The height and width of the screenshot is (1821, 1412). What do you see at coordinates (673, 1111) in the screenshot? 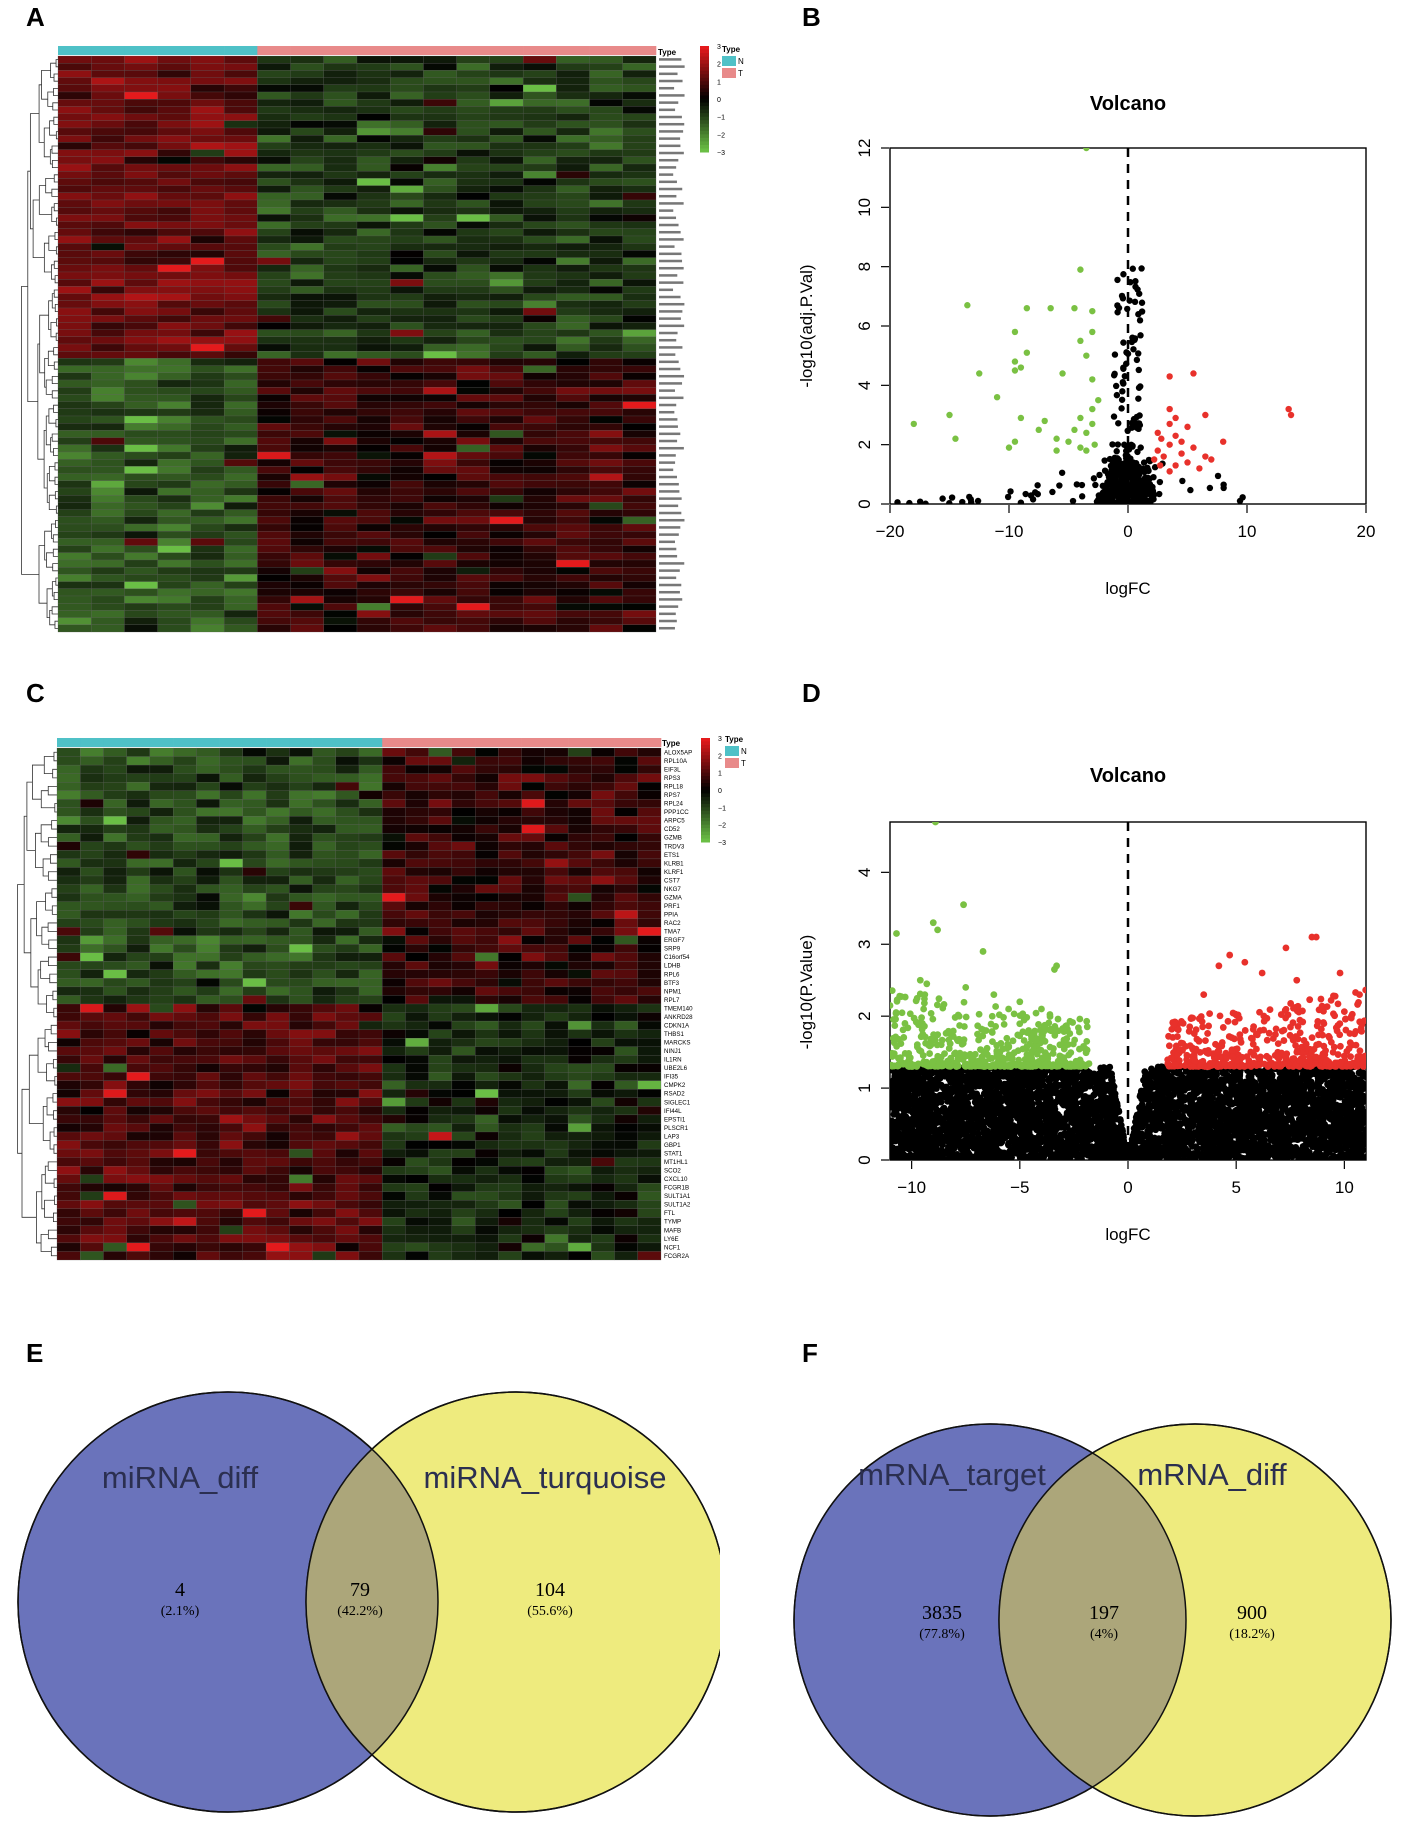
I see `heatmap-row-label: IFI44L` at bounding box center [673, 1111].